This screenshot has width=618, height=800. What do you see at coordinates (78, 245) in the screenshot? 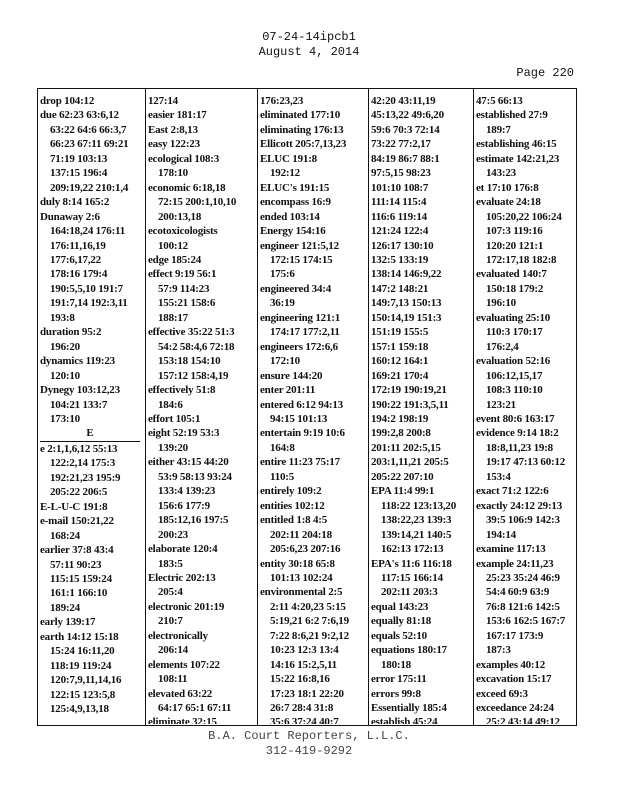
I see `index-subline: 176:11,16,19` at bounding box center [78, 245].